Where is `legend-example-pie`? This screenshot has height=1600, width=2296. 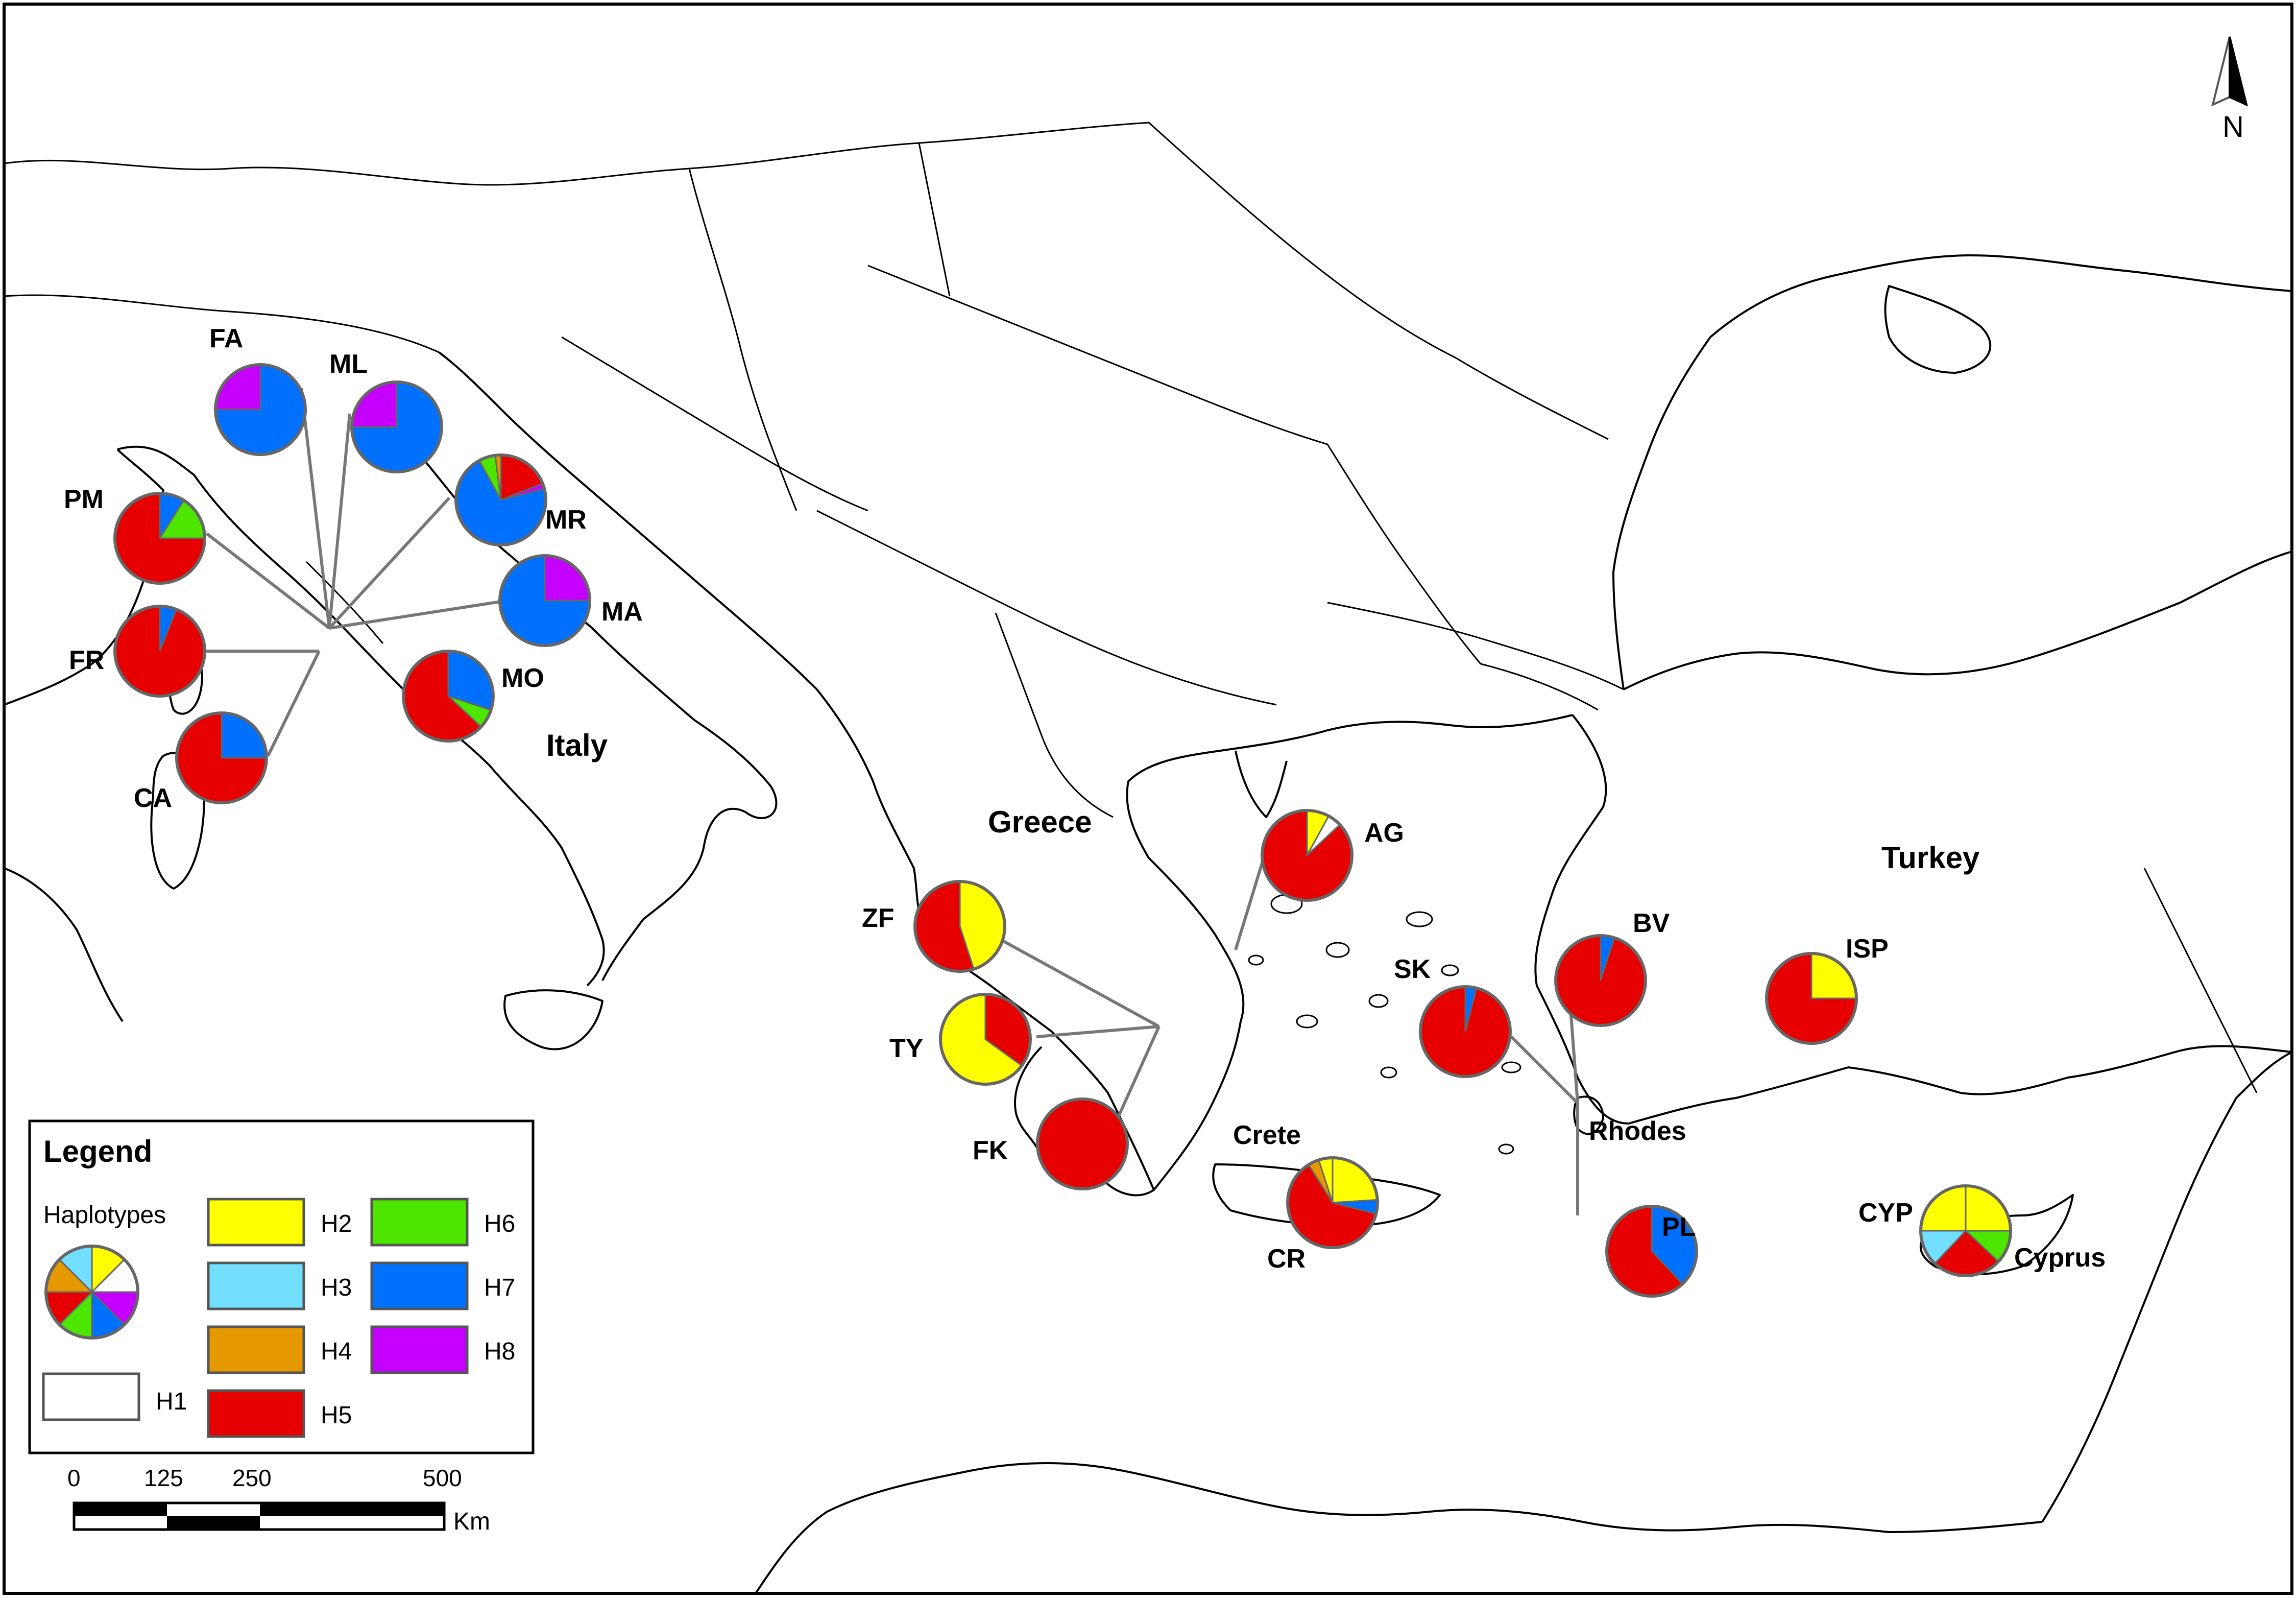
legend-example-pie is located at coordinates (91, 1292).